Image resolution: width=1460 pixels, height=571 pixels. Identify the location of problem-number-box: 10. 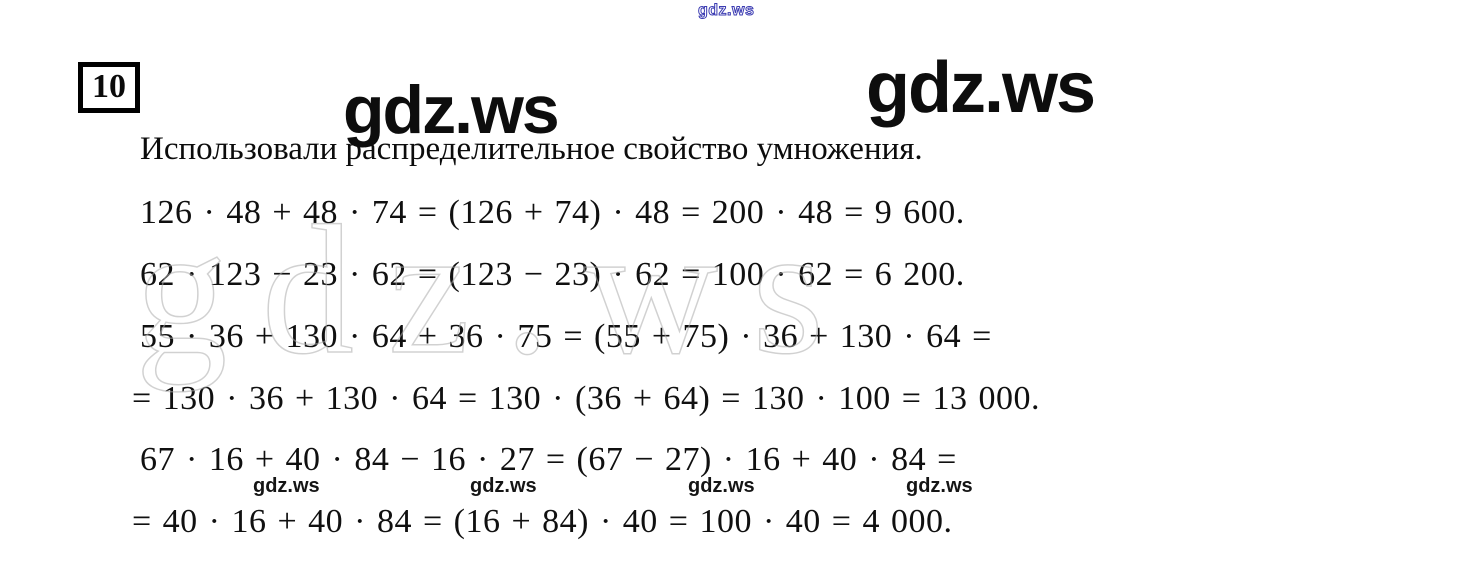
(109, 88).